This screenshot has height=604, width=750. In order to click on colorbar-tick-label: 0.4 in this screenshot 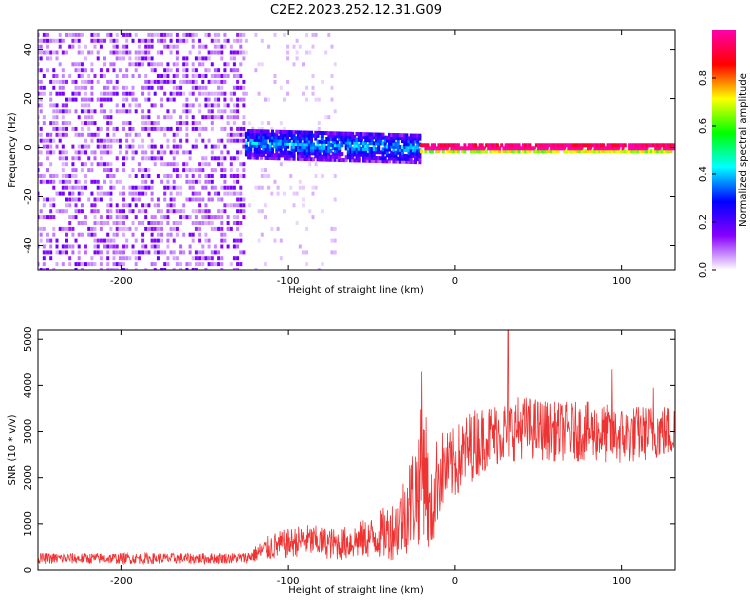, I will do `click(703, 174)`.